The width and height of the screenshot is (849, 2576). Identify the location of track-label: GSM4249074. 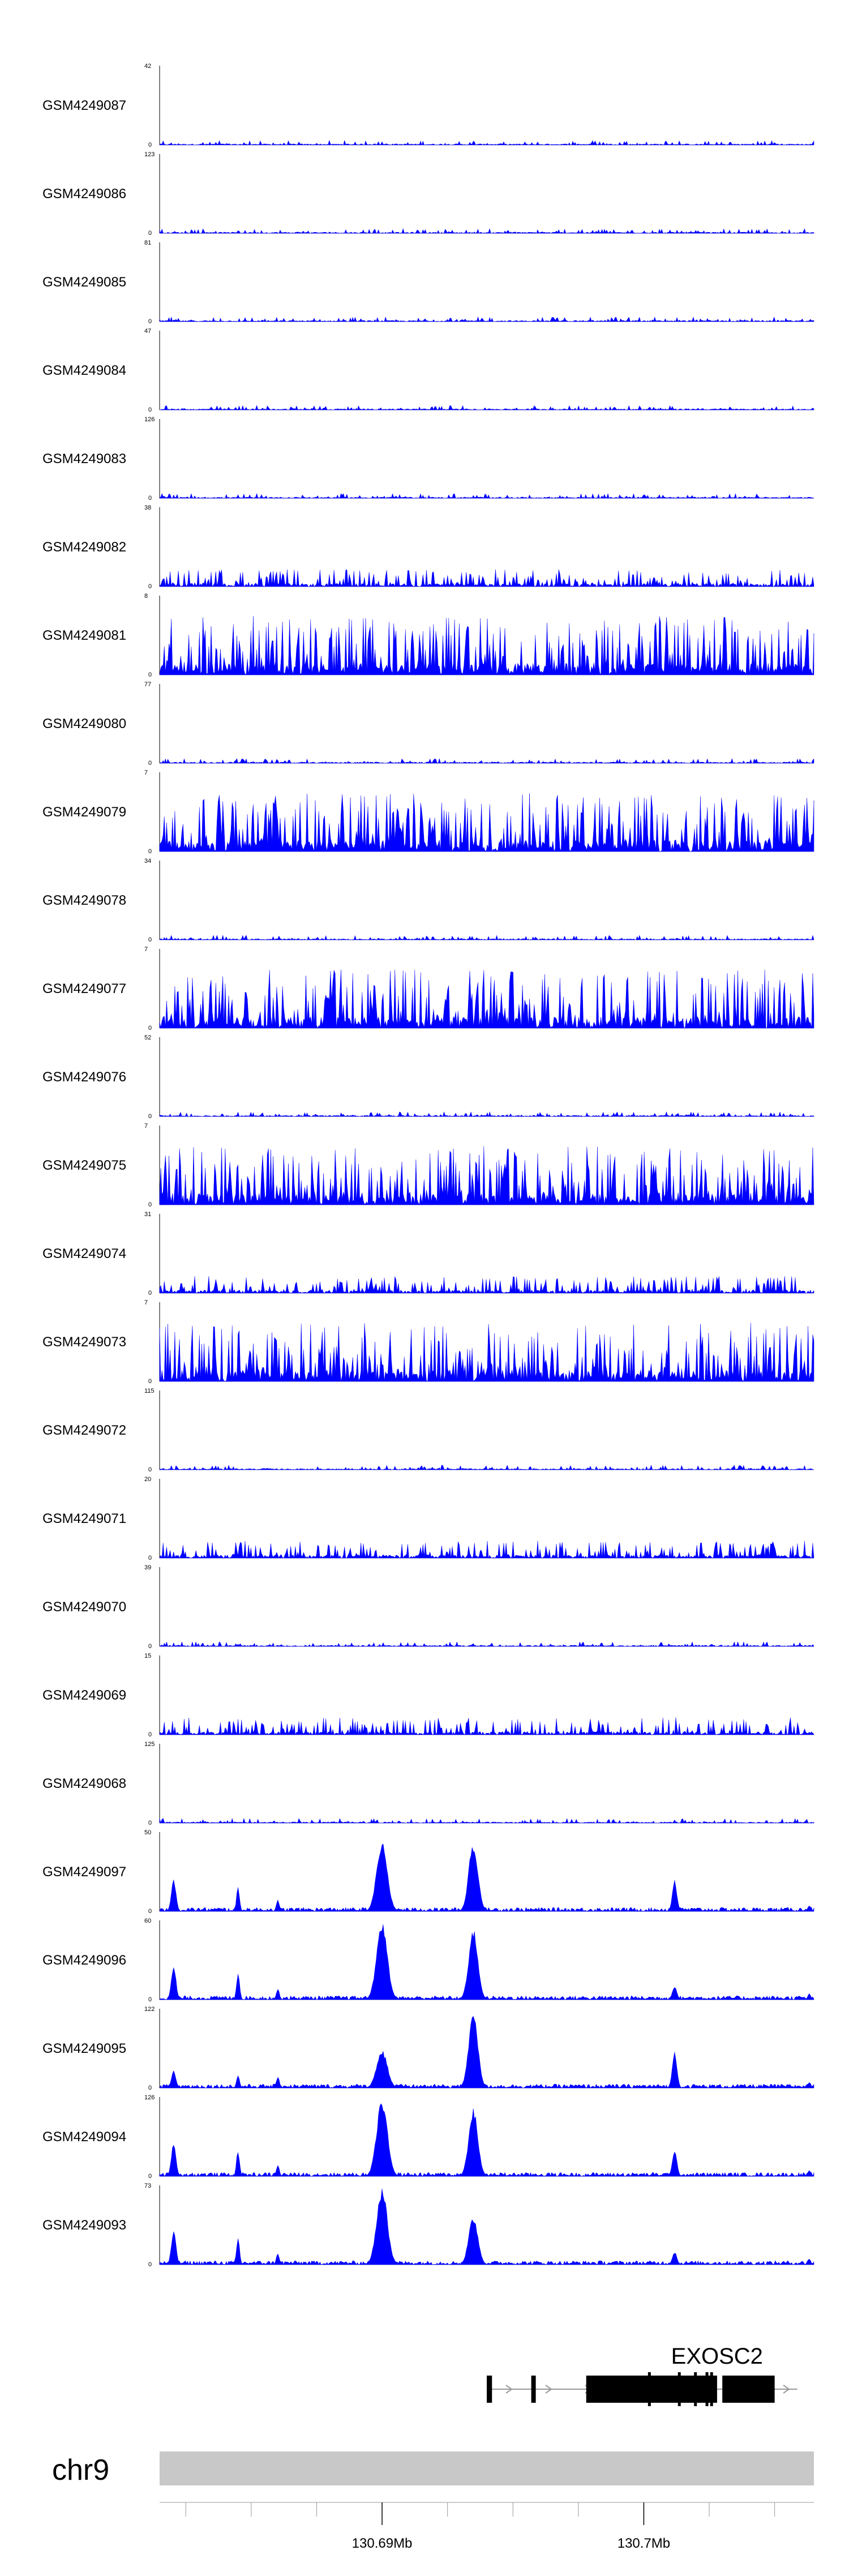
(84, 1253).